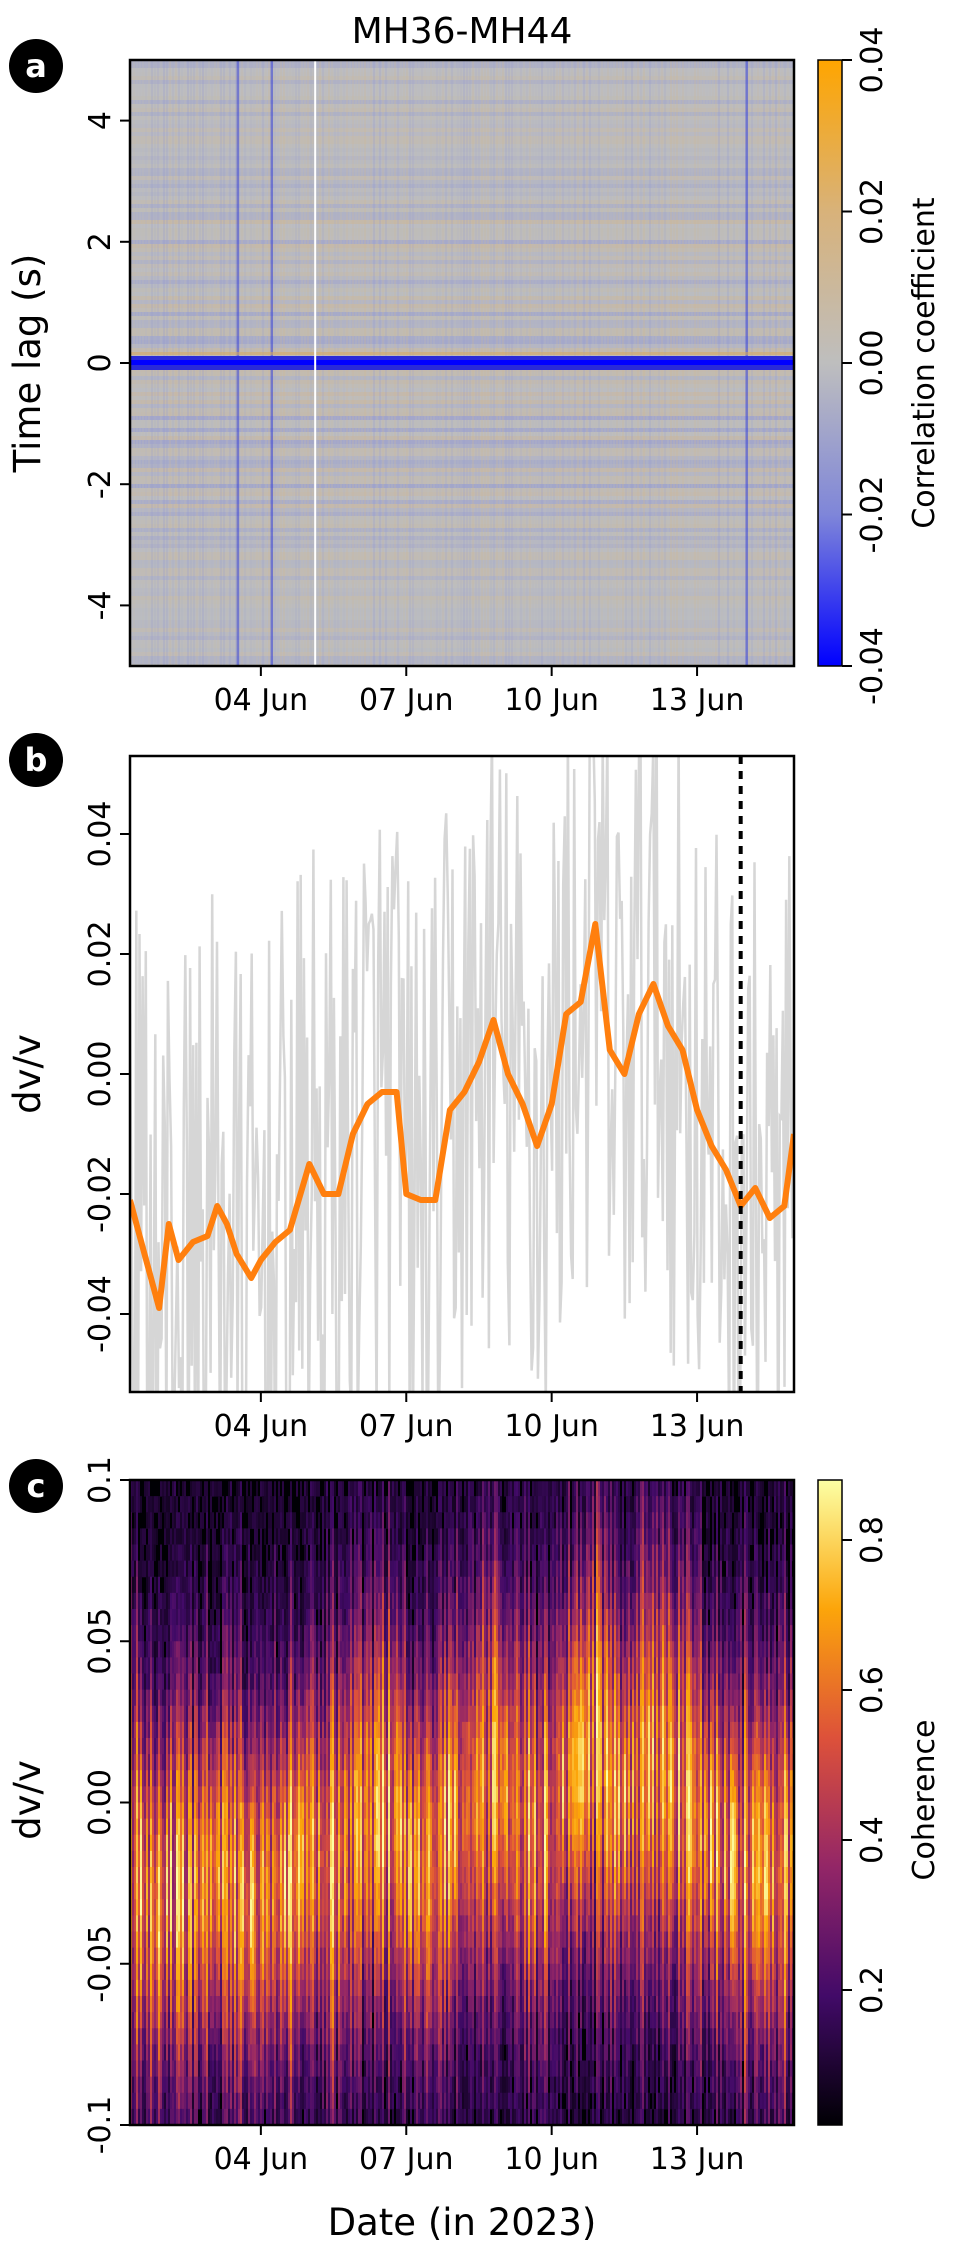 The image size is (957, 2262). Describe the element at coordinates (100, 1194) in the screenshot. I see `y-tick-label: -0.02` at that location.